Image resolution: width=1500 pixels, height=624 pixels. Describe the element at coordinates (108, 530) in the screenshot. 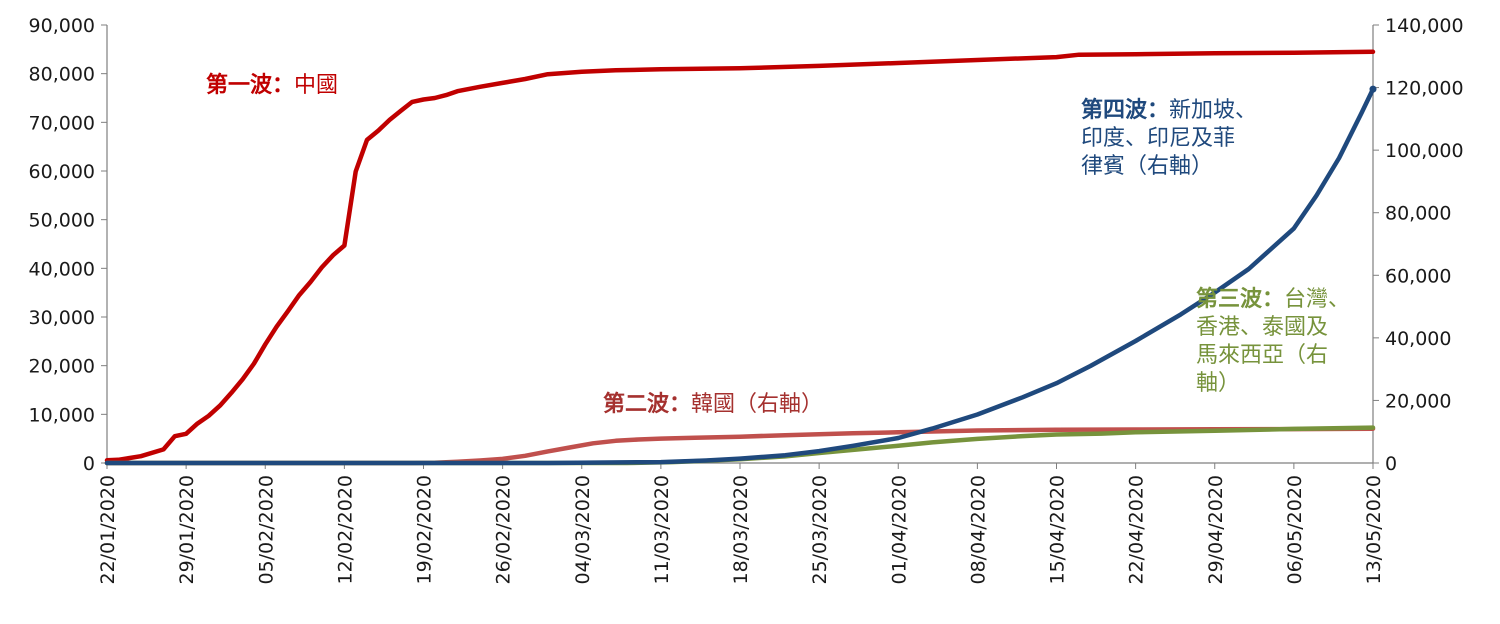

I see `x-tick-label: 22/01/2020` at that location.